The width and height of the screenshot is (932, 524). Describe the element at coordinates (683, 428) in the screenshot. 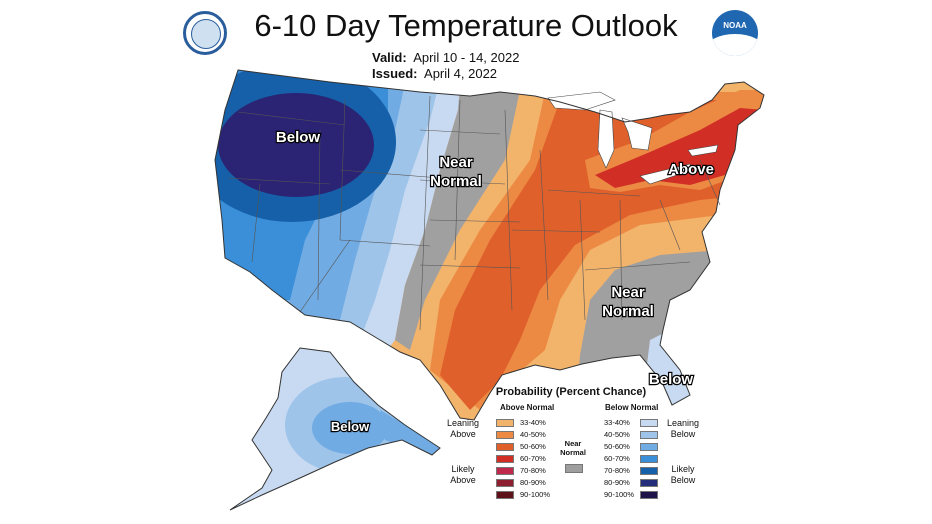

I see `legend-leaning-below: Leaning Below` at that location.